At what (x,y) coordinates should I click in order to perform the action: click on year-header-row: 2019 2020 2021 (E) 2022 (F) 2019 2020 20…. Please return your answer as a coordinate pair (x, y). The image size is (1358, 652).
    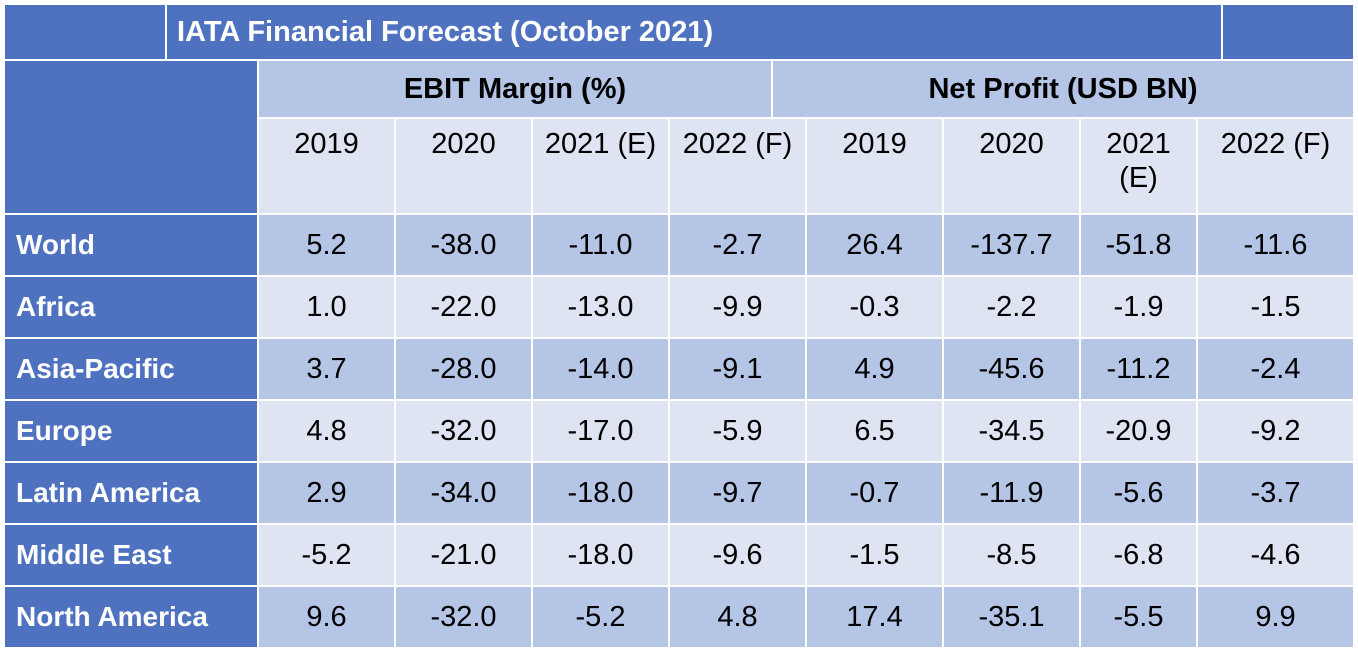
    Looking at the image, I should click on (806, 166).